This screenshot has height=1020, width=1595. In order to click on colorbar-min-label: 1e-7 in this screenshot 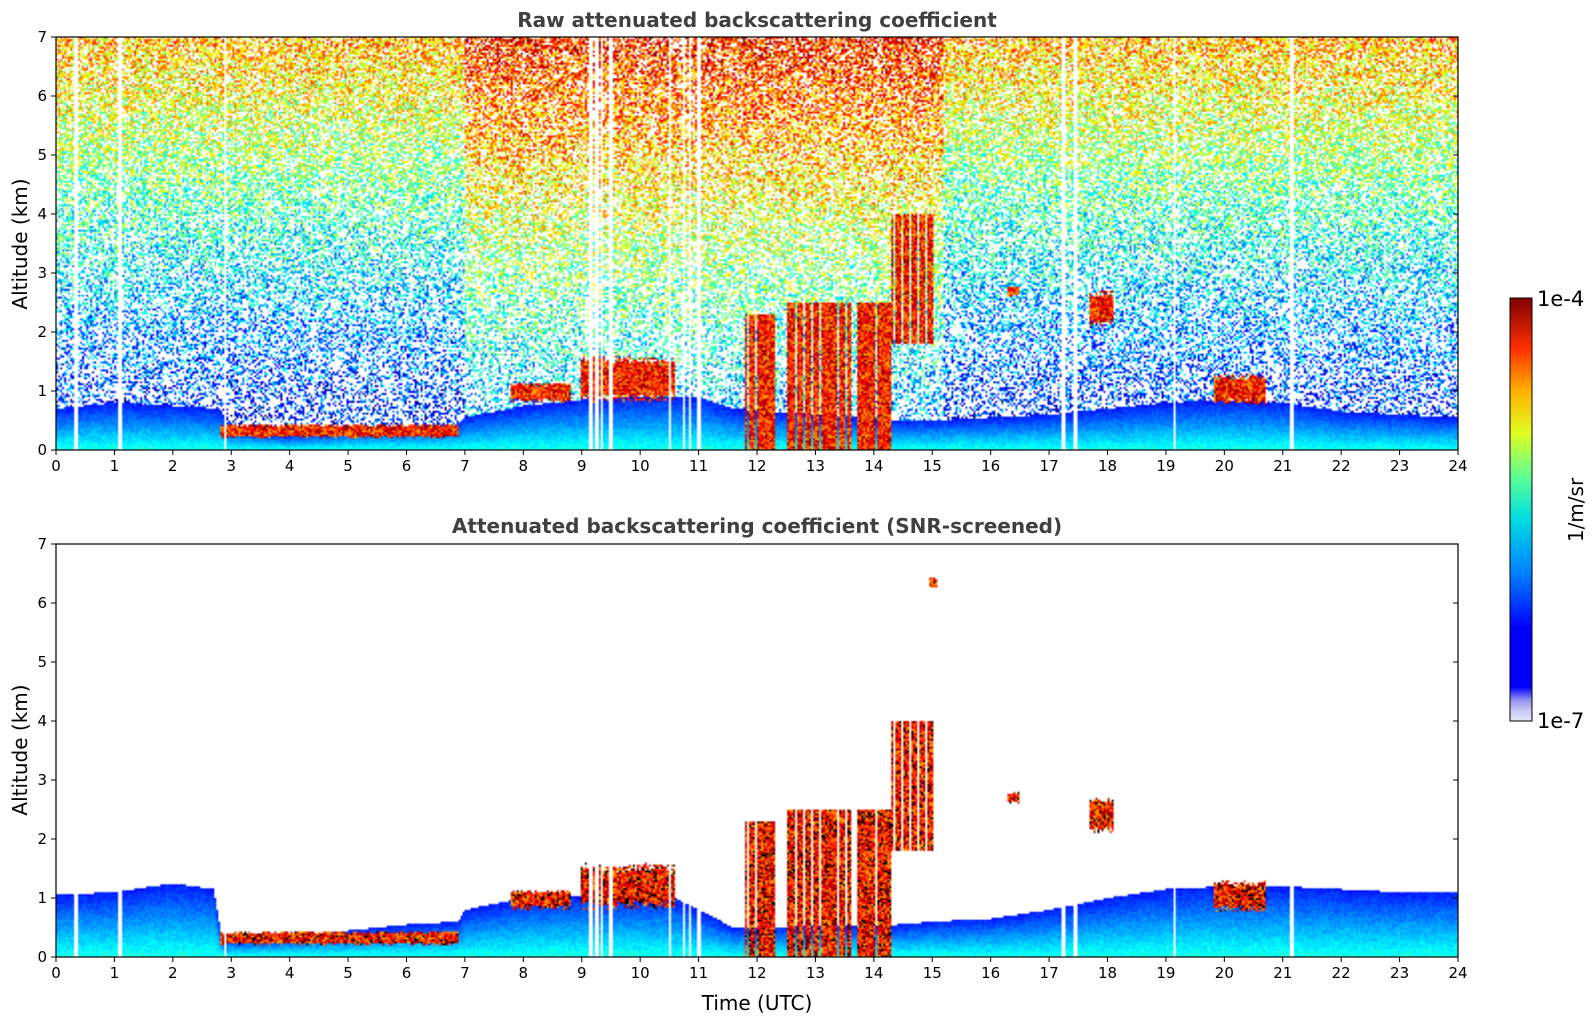, I will do `click(1560, 721)`.